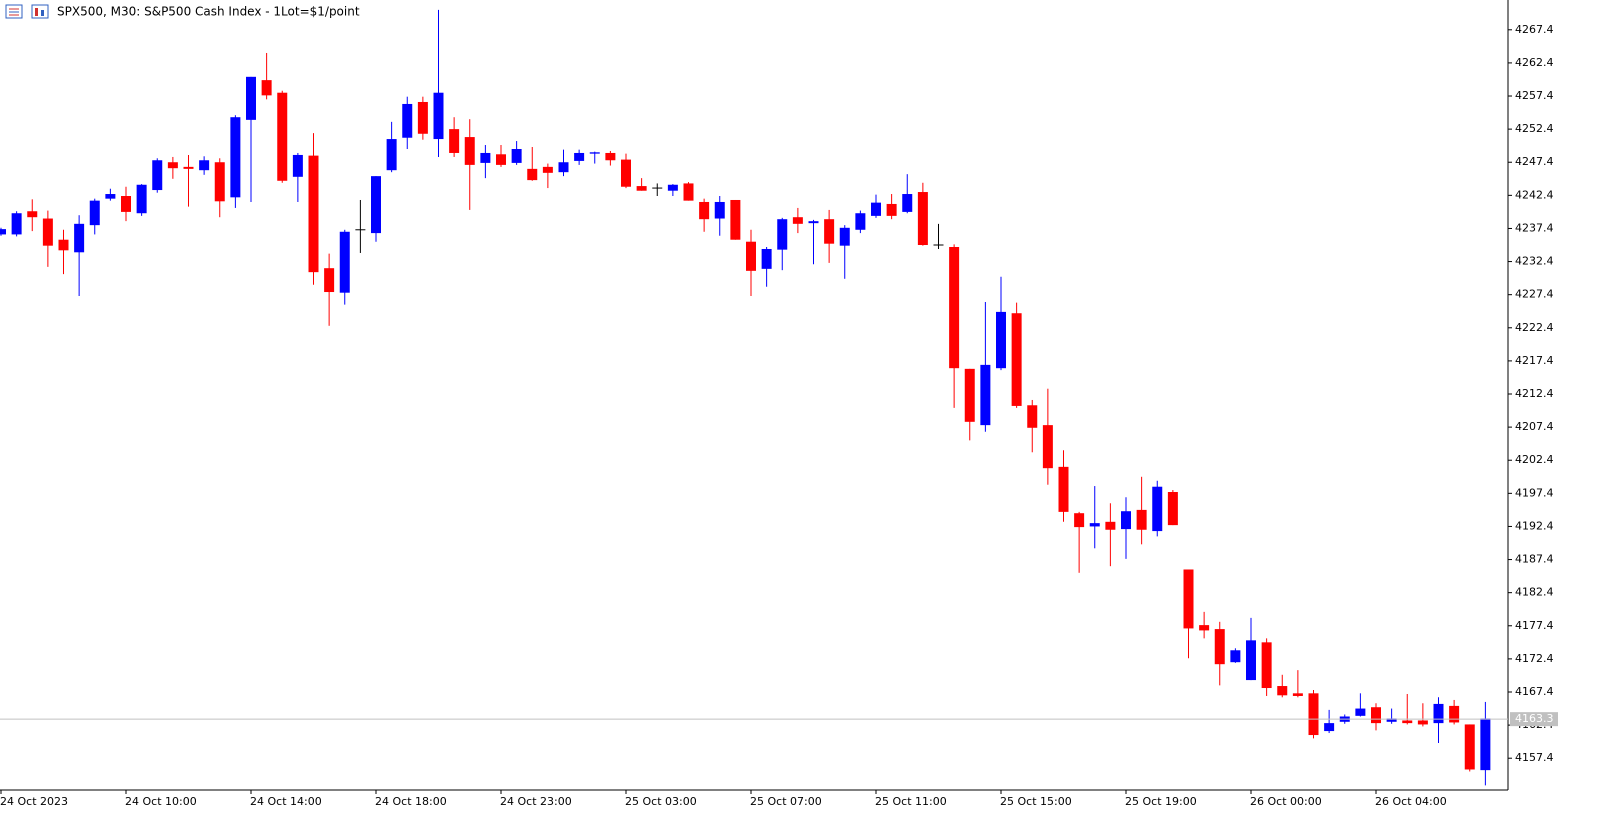 The height and width of the screenshot is (832, 1602). I want to click on y-tick-label: 4167.4, so click(1534, 691).